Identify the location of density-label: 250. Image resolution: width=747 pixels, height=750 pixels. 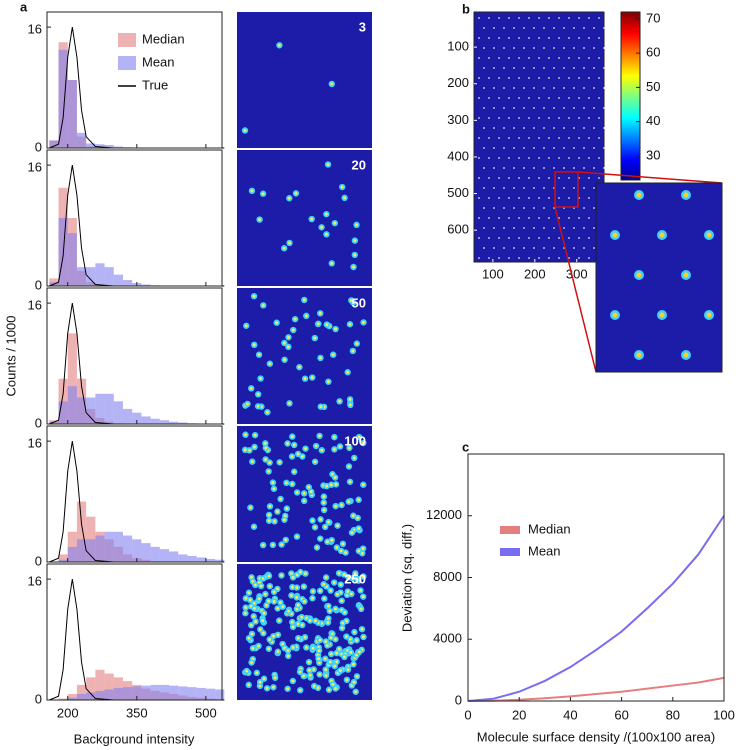
(355, 578).